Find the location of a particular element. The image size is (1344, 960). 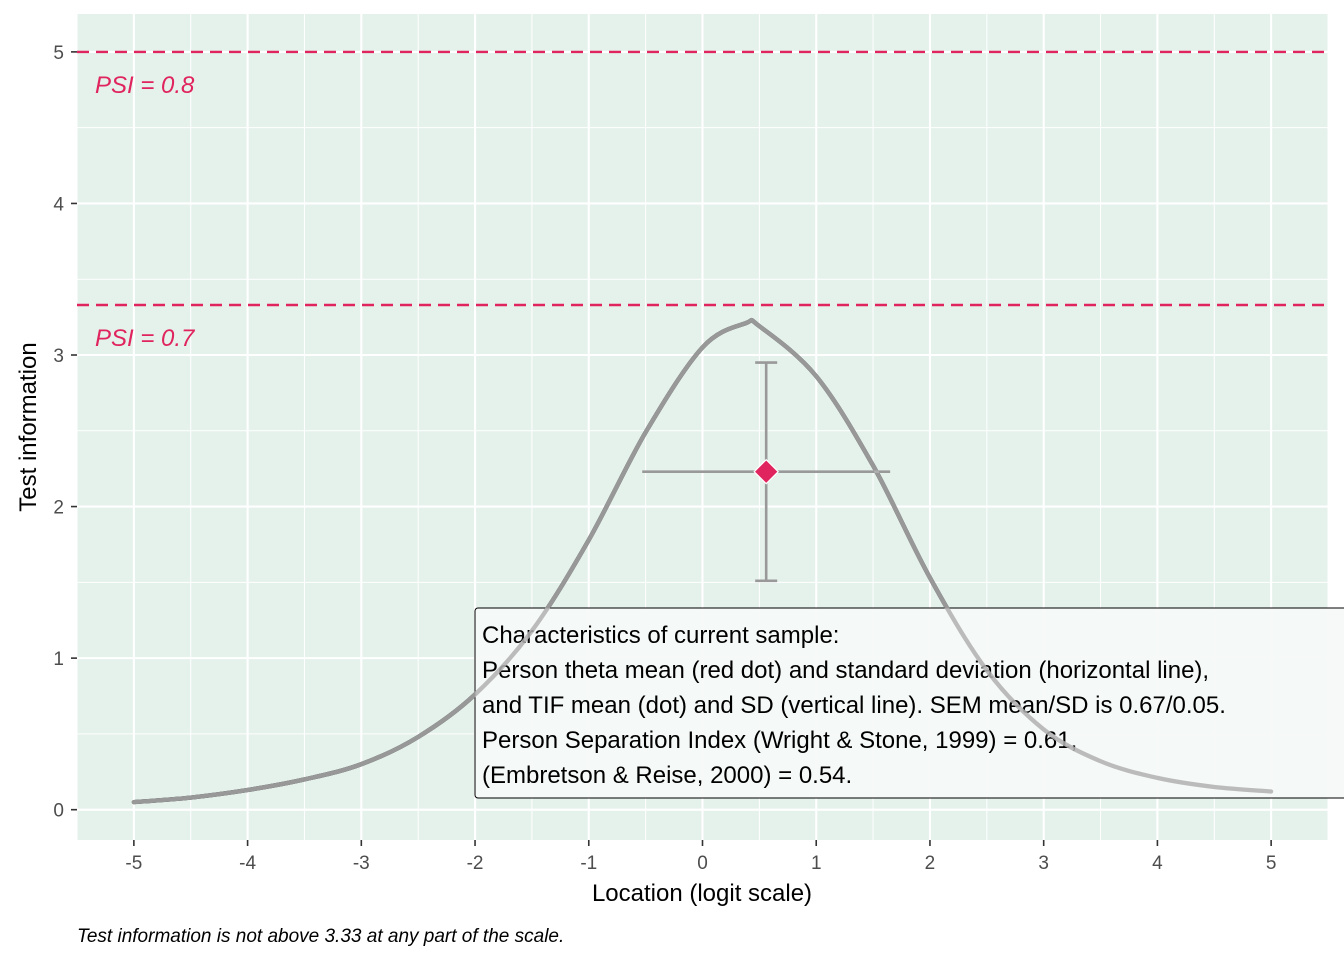

person-mean-point is located at coordinates (766, 471).